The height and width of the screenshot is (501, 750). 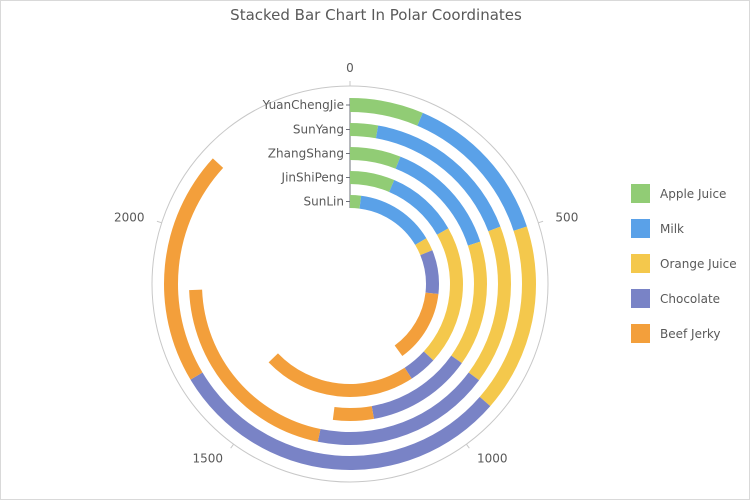 What do you see at coordinates (566, 217) in the screenshot?
I see `angle-tick-label: 500` at bounding box center [566, 217].